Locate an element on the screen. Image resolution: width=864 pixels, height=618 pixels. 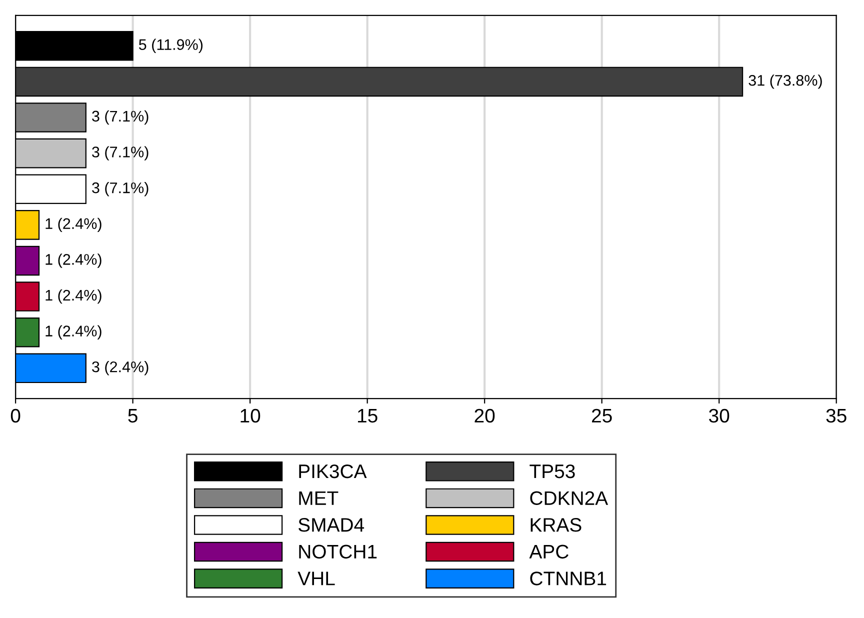
x-tick-label: 10 is located at coordinates (250, 415).